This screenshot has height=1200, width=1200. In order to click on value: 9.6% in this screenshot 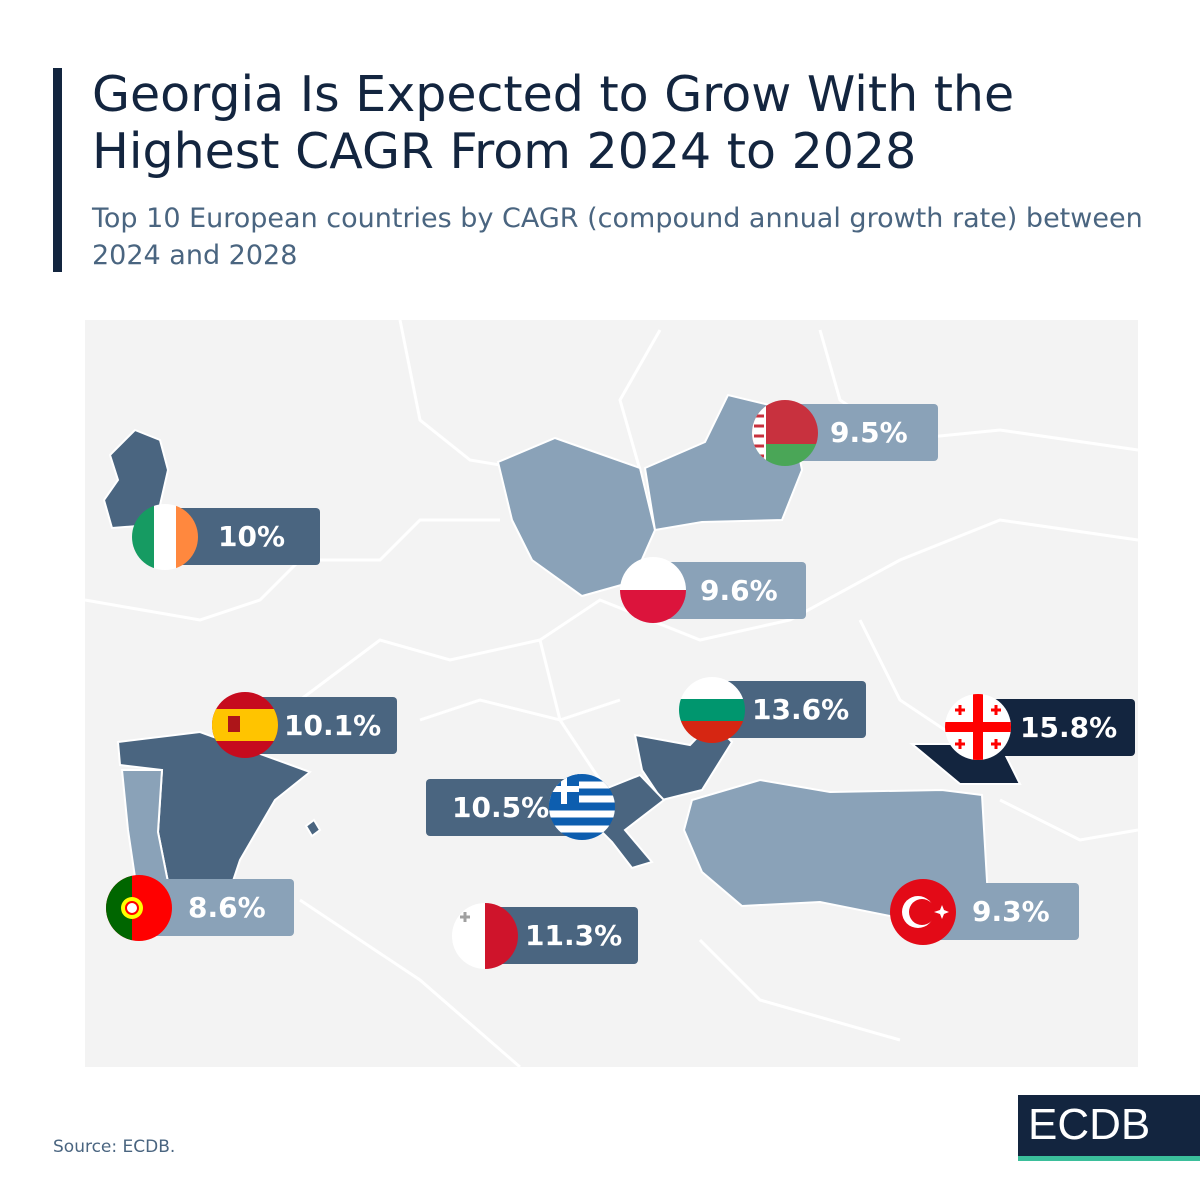, I will do `click(739, 590)`.